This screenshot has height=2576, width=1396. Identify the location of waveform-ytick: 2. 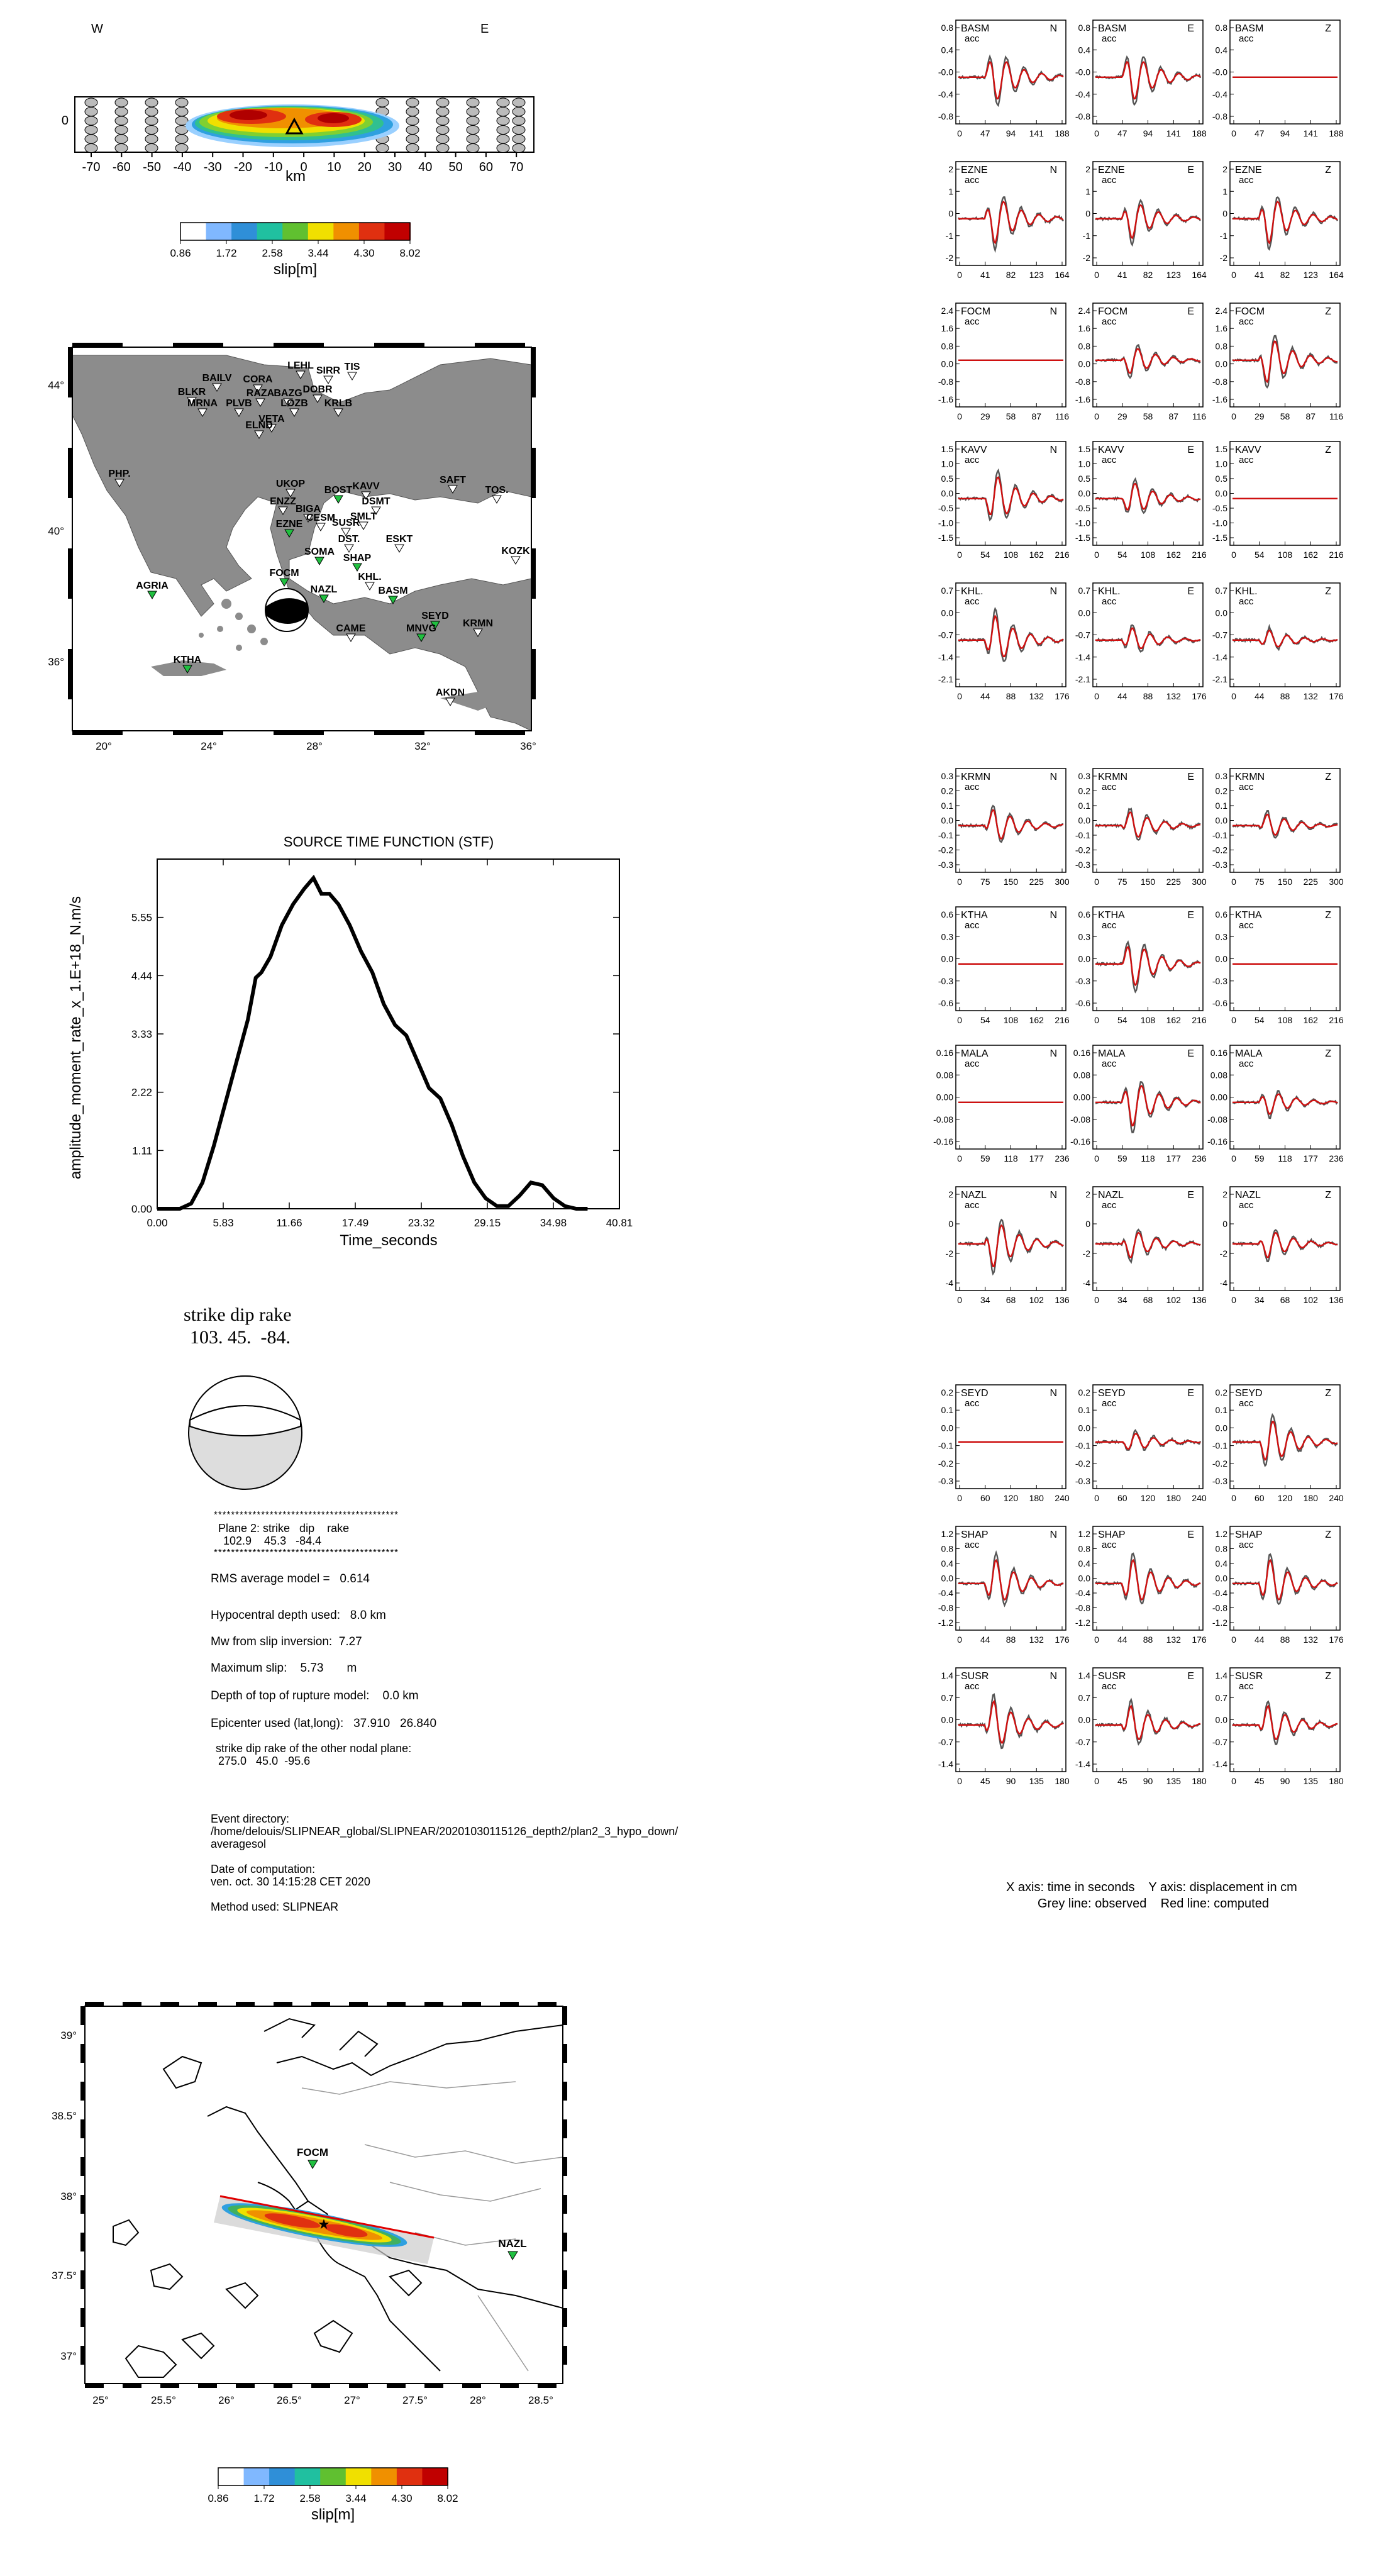
(1087, 169).